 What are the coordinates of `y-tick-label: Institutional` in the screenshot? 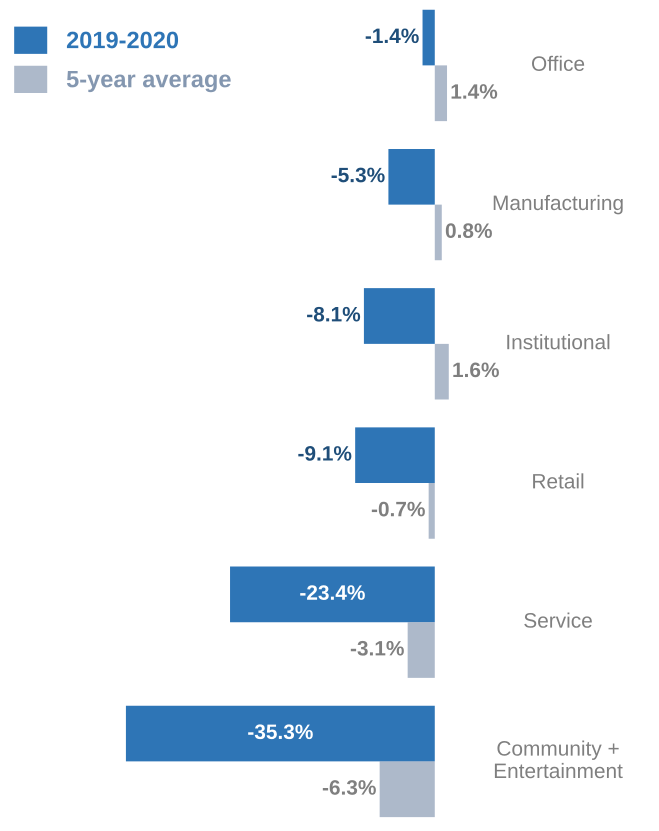 It's located at (558, 342).